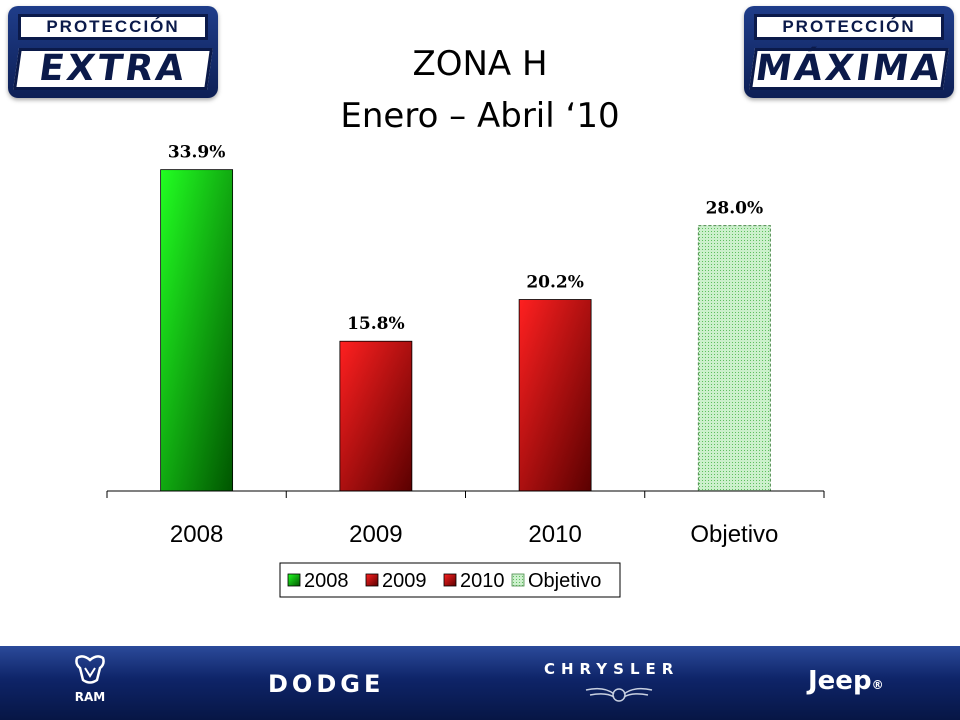  What do you see at coordinates (734, 534) in the screenshot?
I see `tick-label-objetivo: Objetivo` at bounding box center [734, 534].